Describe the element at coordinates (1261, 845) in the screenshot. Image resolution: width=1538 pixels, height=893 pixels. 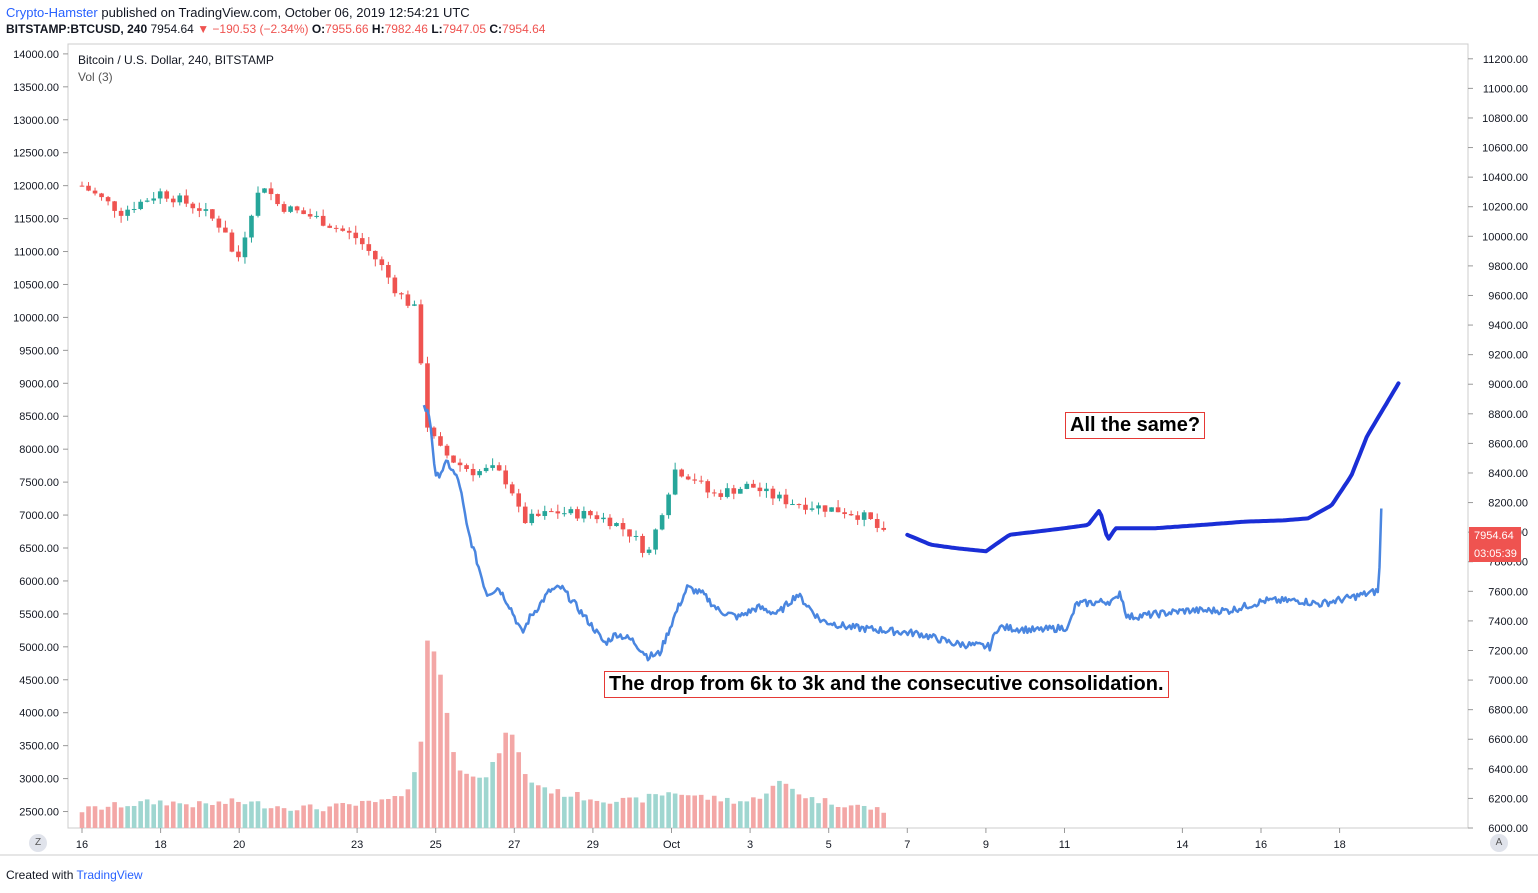
I see `x-tick-label: 16` at that location.